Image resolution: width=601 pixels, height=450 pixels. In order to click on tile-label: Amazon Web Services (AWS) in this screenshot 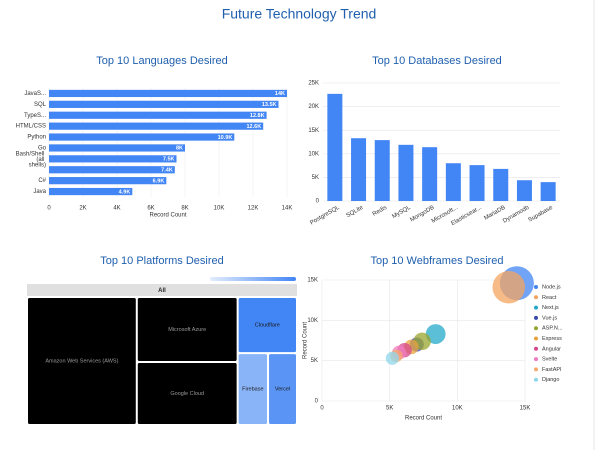, I will do `click(81, 361)`.